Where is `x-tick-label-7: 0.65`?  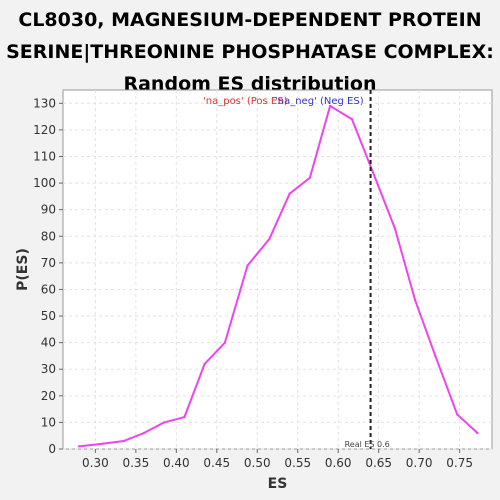
x-tick-label-7: 0.65 is located at coordinates (378, 463).